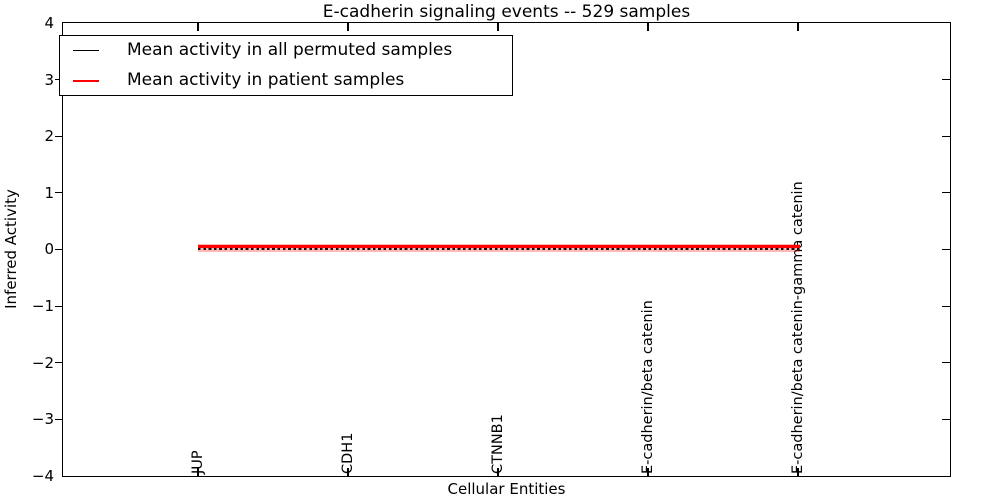 This screenshot has width=1000, height=500. I want to click on y-tick-label: 2, so click(49, 136).